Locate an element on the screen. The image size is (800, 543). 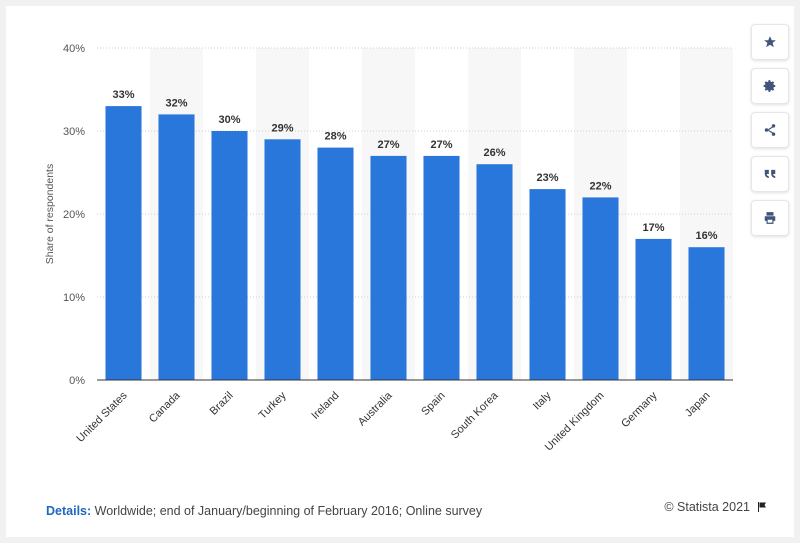
bar-value-label: 22% is located at coordinates (600, 186).